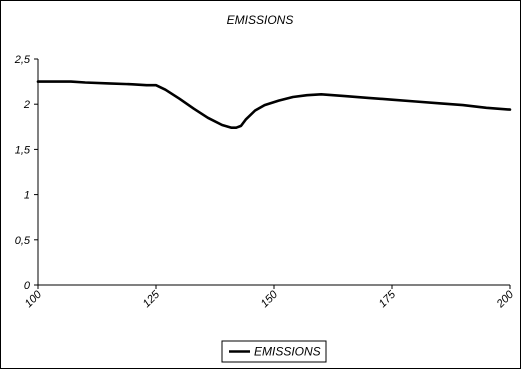 The height and width of the screenshot is (369, 521). I want to click on y-tick-label: 0, so click(27, 286).